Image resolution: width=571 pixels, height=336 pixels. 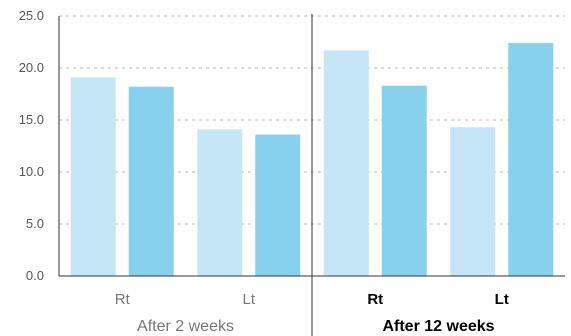 I want to click on y-tick-label: 15.0, so click(x=31, y=119).